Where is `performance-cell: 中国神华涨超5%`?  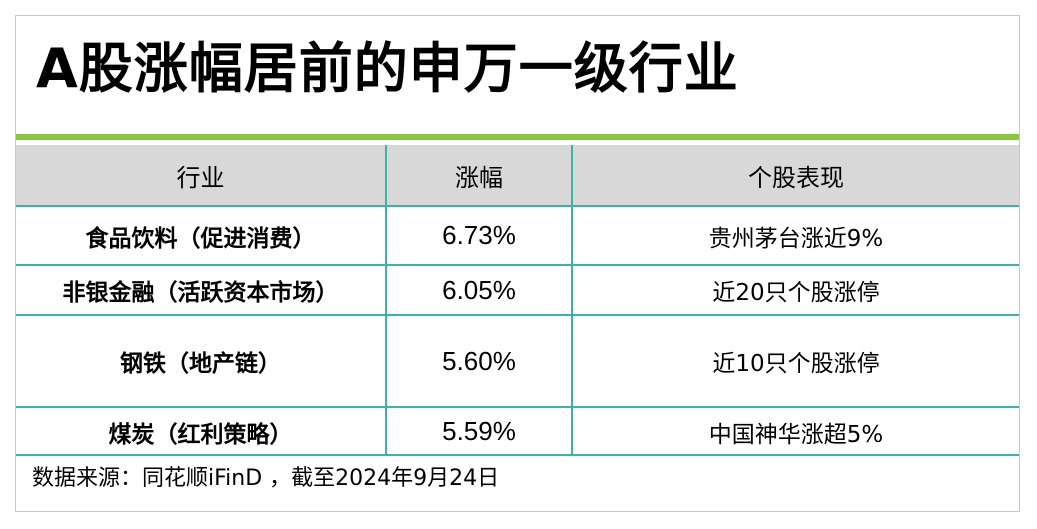
performance-cell: 中国神华涨超5% is located at coordinates (795, 431).